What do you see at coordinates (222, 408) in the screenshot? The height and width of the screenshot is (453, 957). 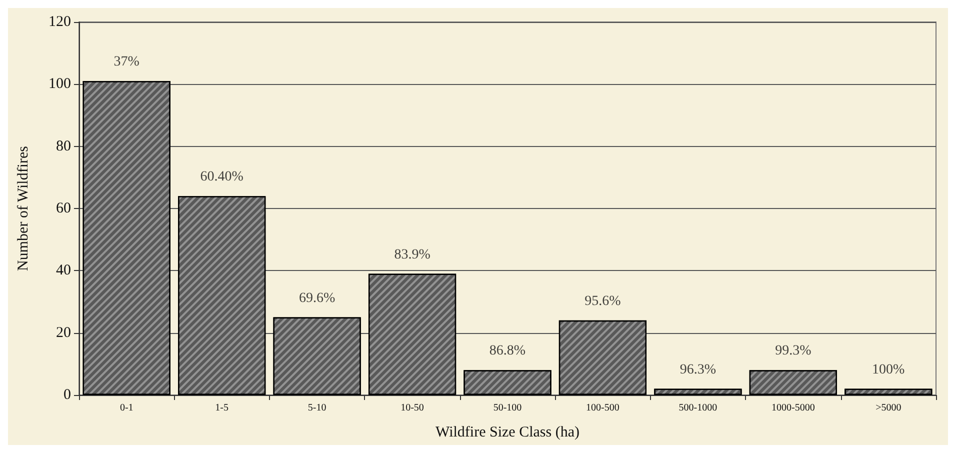 I see `x-tick-label: 1-5` at bounding box center [222, 408].